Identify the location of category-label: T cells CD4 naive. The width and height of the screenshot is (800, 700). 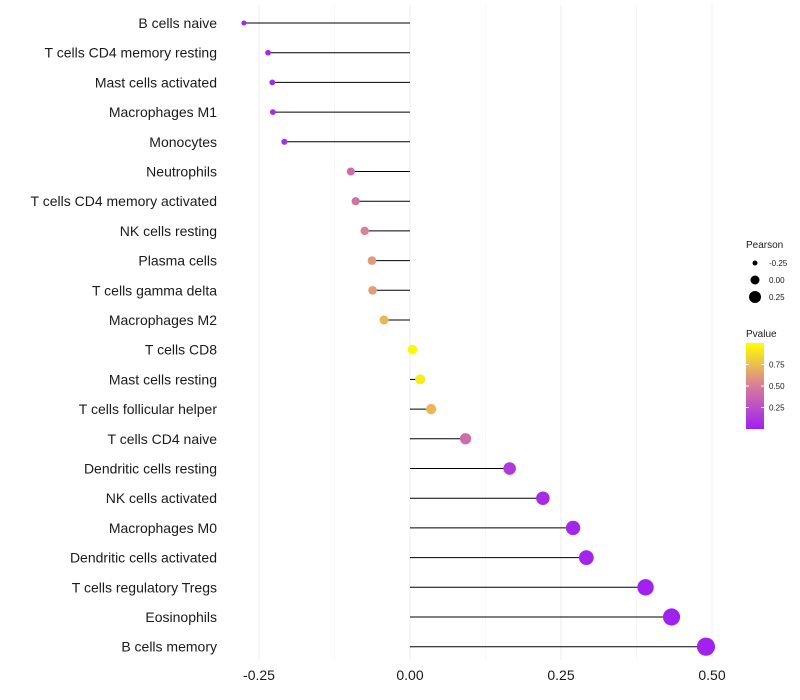
(163, 439).